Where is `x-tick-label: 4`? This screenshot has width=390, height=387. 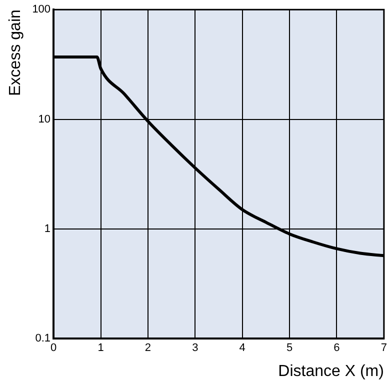 x-tick-label: 4 is located at coordinates (242, 348).